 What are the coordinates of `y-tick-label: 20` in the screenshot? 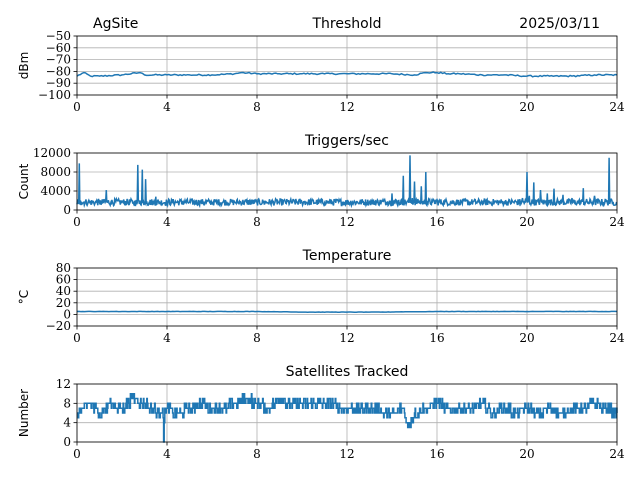 It's located at (63, 303).